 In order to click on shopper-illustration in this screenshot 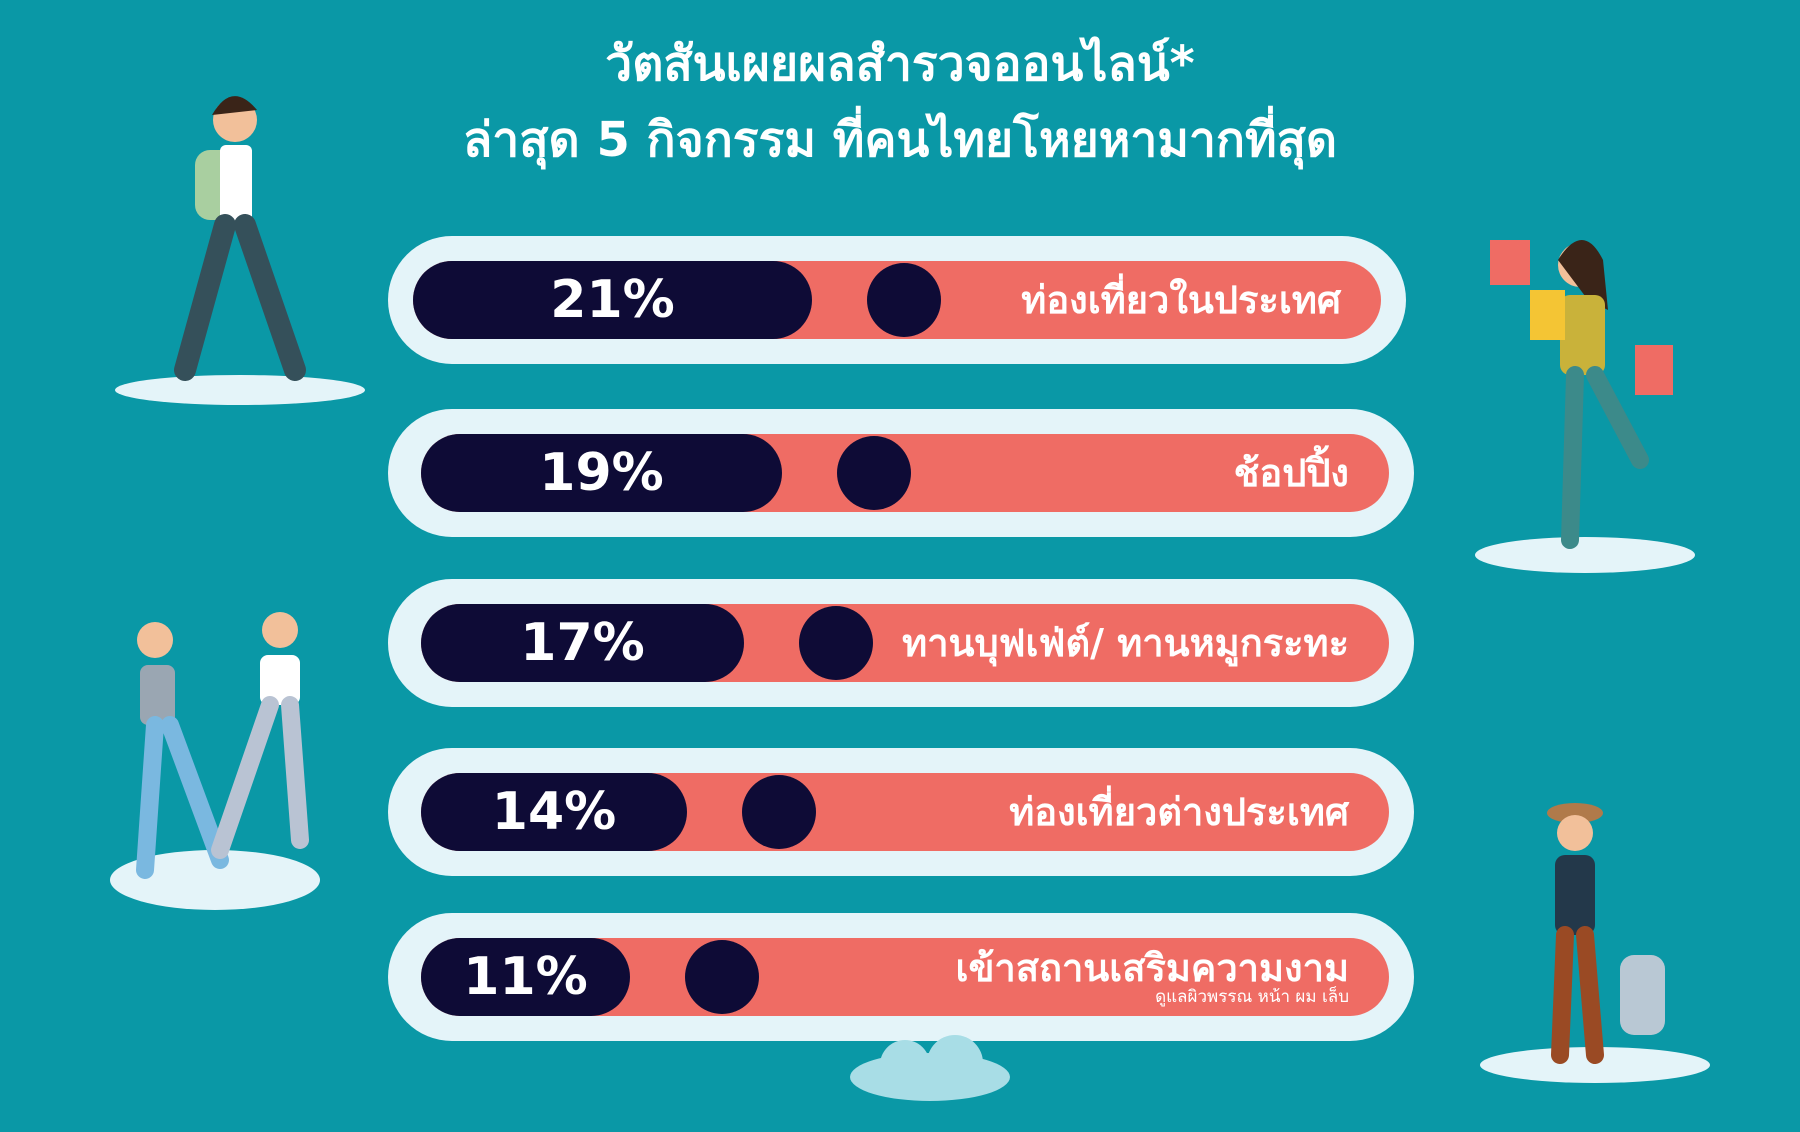, I will do `click(1585, 406)`.